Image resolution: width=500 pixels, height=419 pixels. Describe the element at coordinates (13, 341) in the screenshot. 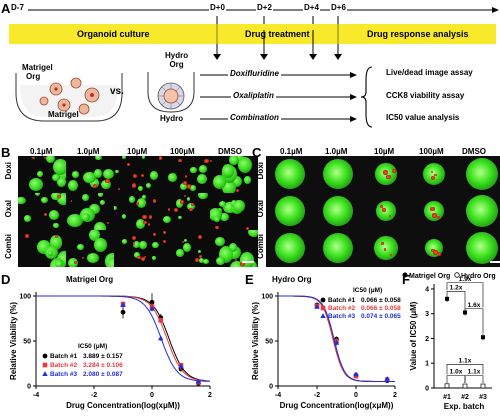

I see `y-axis-label: Relative Viability (%)` at that location.